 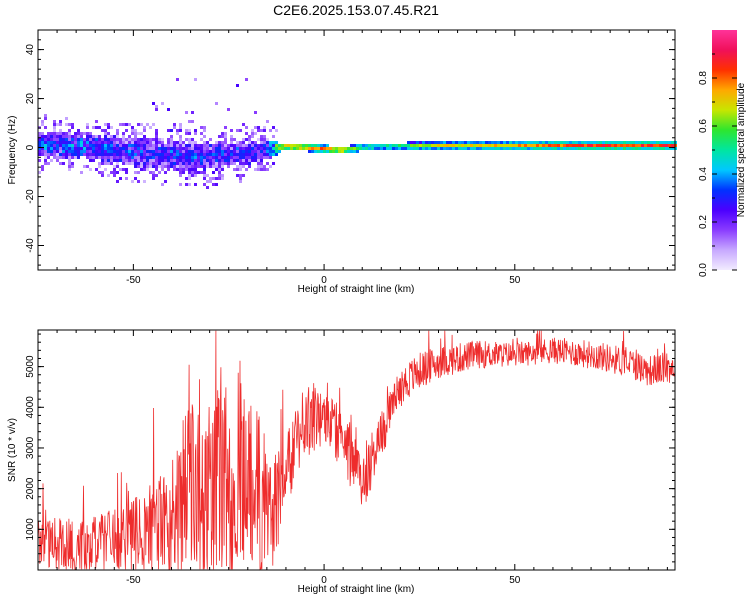 I want to click on colorbar-tick-label: 0.6, so click(x=703, y=126).